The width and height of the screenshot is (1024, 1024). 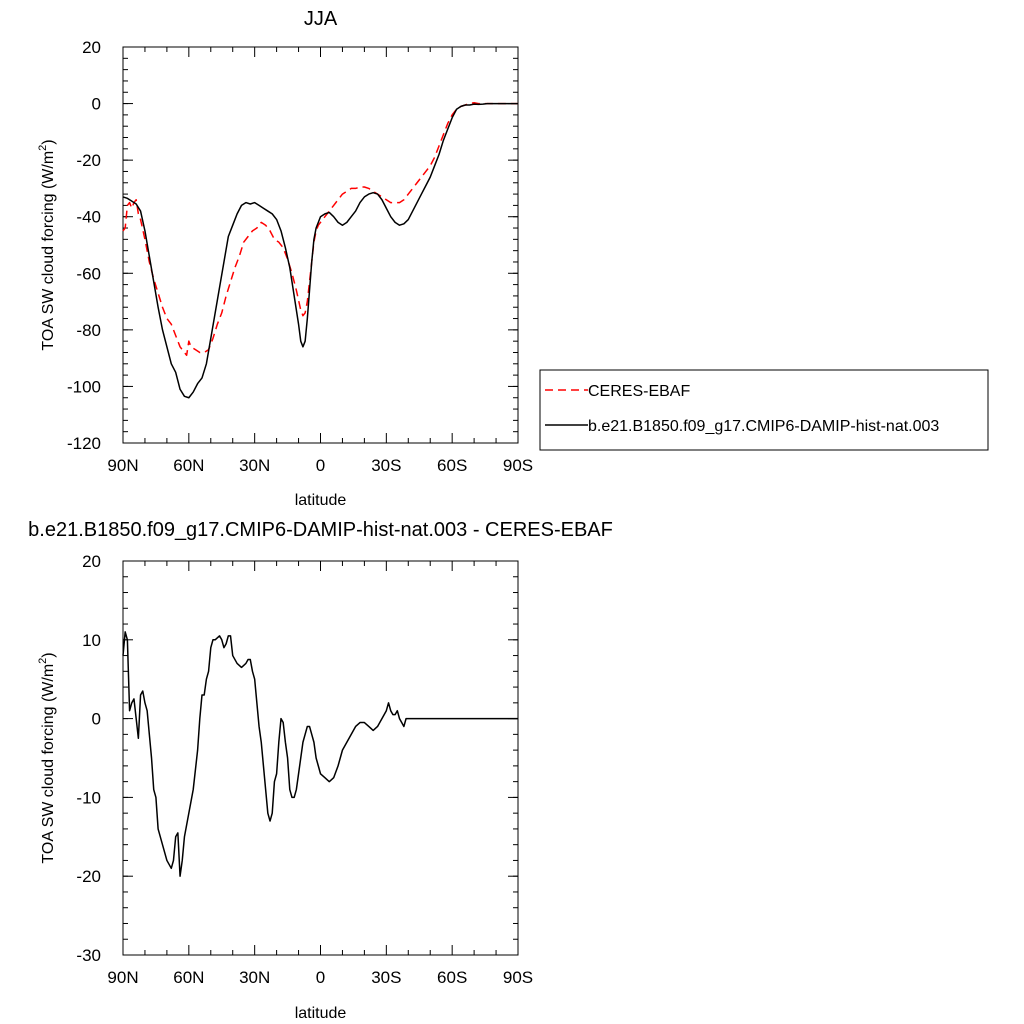 What do you see at coordinates (518, 465) in the screenshot?
I see `chart0-x-tick-label: 90S` at bounding box center [518, 465].